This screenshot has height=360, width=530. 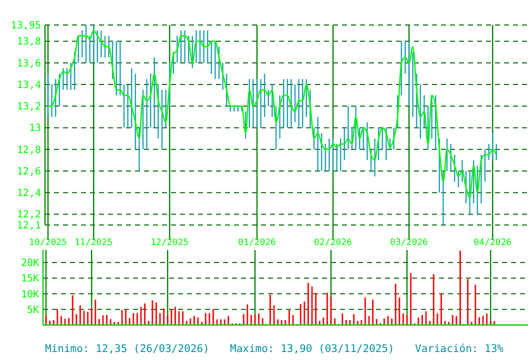 What do you see at coordinates (28, 172) in the screenshot?
I see `y-tick-label: 12,6` at bounding box center [28, 172].